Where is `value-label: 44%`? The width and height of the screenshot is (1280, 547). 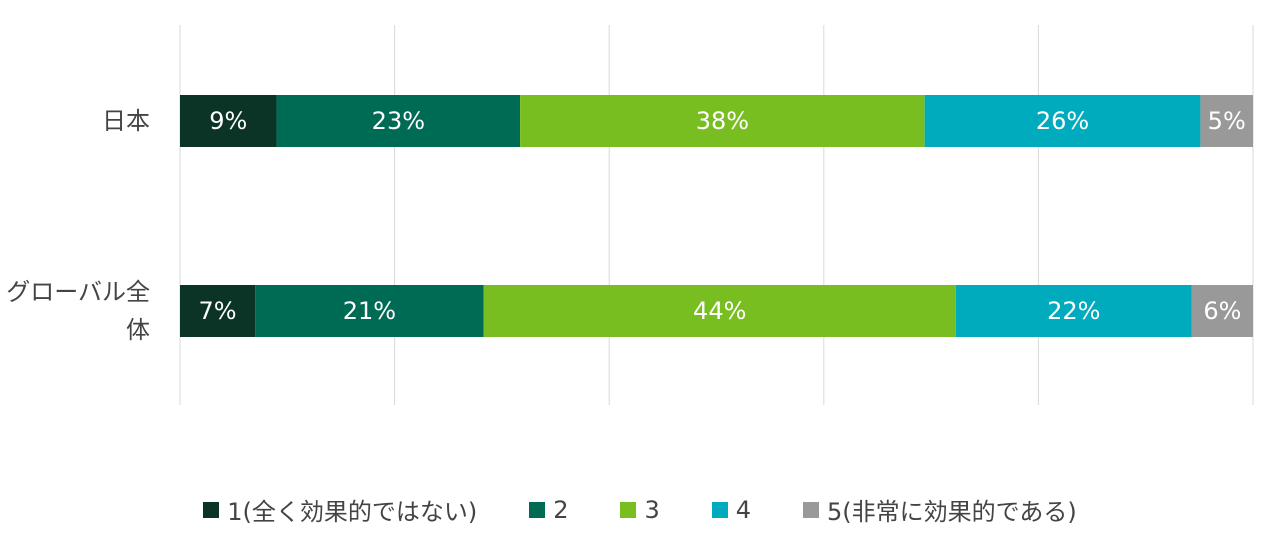
value-label: 44% is located at coordinates (719, 311).